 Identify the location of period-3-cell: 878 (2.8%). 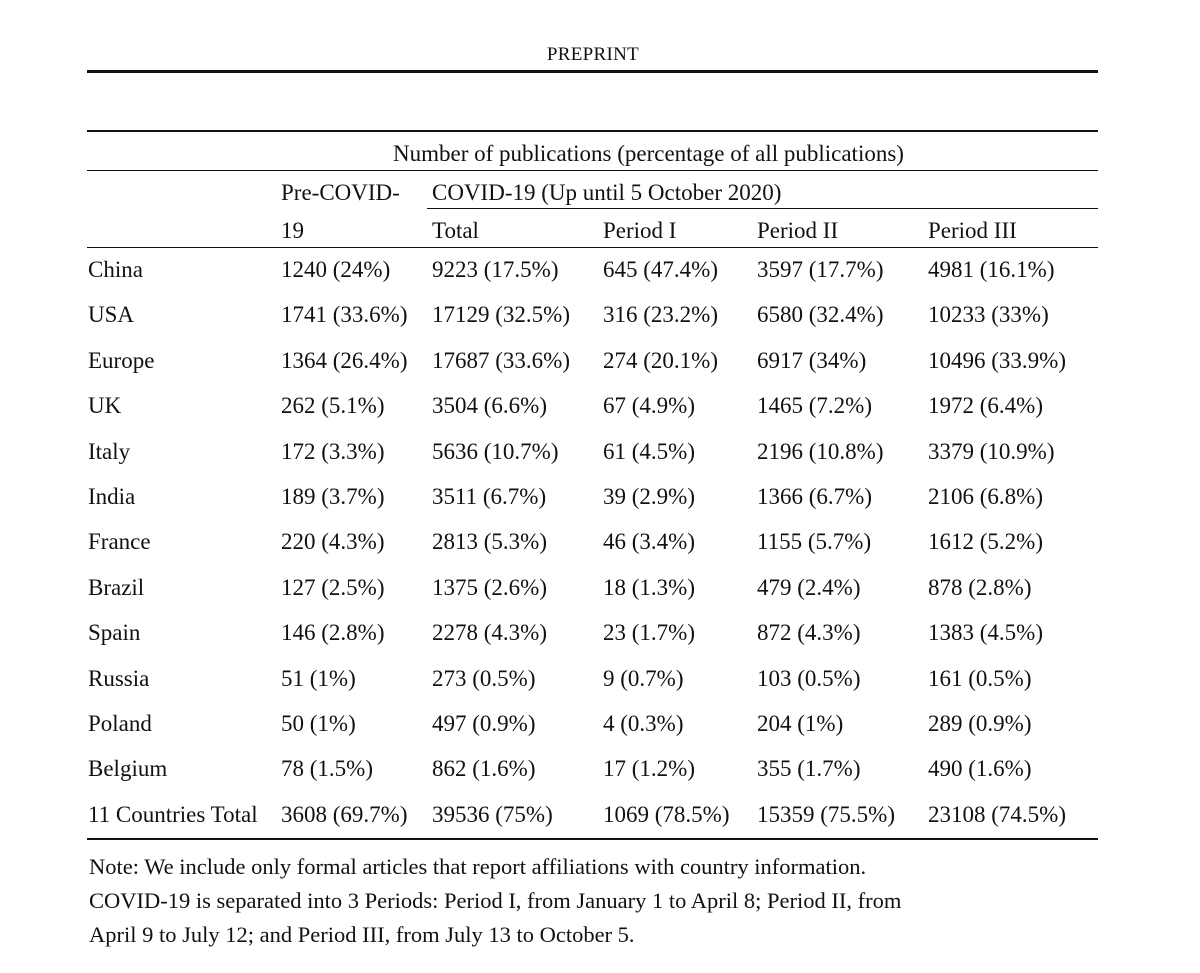
(980, 587).